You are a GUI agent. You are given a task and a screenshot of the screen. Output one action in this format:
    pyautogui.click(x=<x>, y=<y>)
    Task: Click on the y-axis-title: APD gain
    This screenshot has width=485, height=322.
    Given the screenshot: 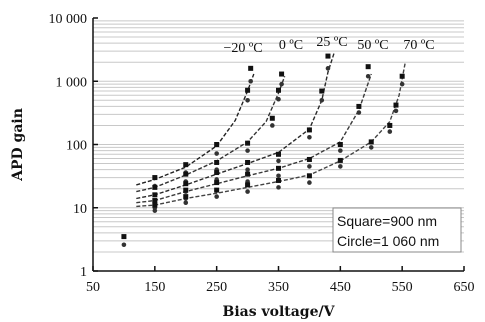 What is the action you would take?
    pyautogui.click(x=18, y=145)
    